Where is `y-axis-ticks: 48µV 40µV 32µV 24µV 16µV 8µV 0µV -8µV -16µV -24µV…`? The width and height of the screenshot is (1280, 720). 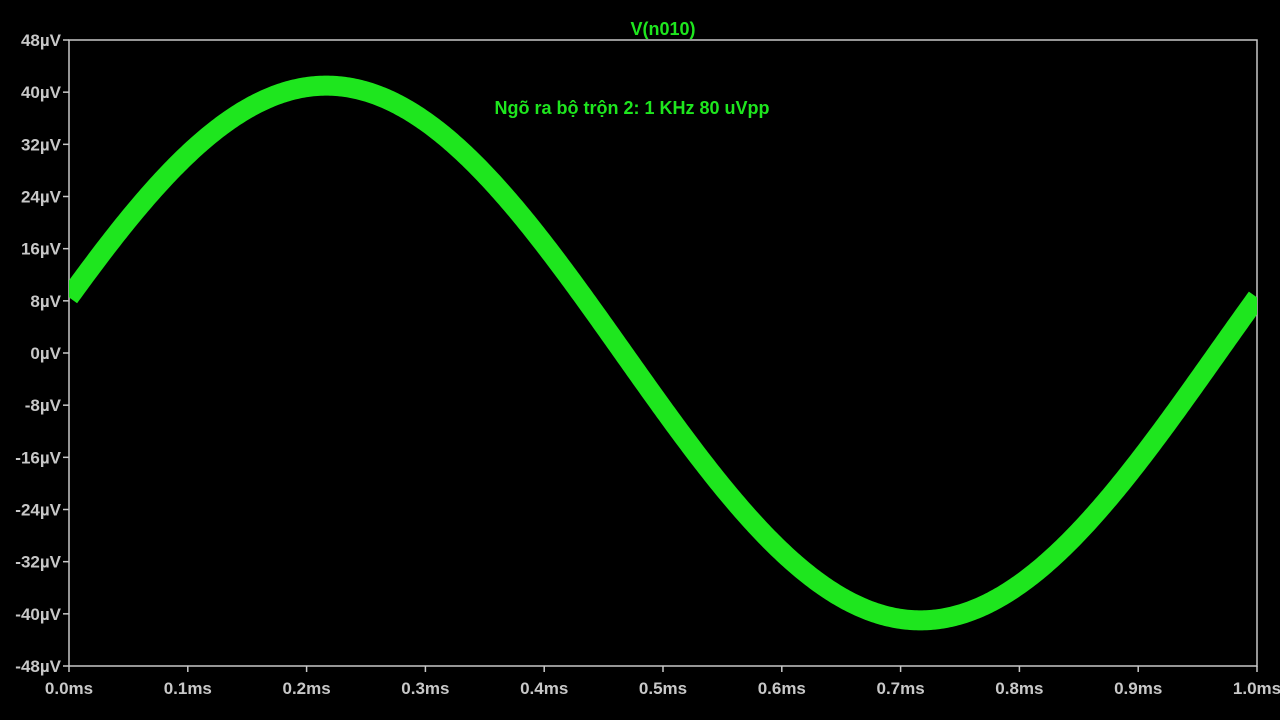
y-axis-ticks: 48µV 40µV 32µV 24µV 16µV 8µV 0µV -8µV -16µV -24µV… is located at coordinates (42, 353).